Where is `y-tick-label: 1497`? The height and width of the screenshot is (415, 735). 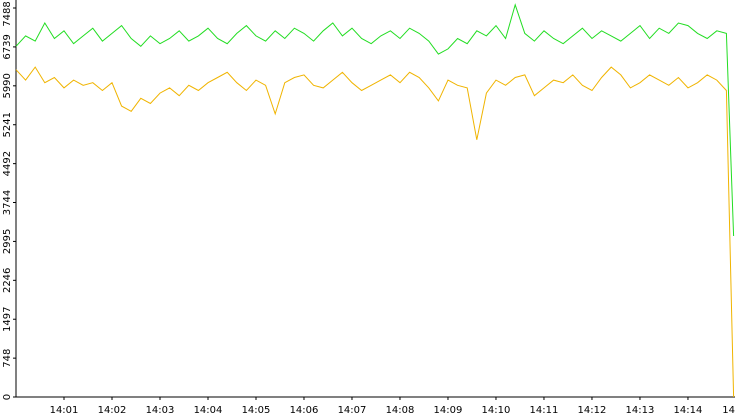 y-tick-label: 1497 is located at coordinates (7, 319).